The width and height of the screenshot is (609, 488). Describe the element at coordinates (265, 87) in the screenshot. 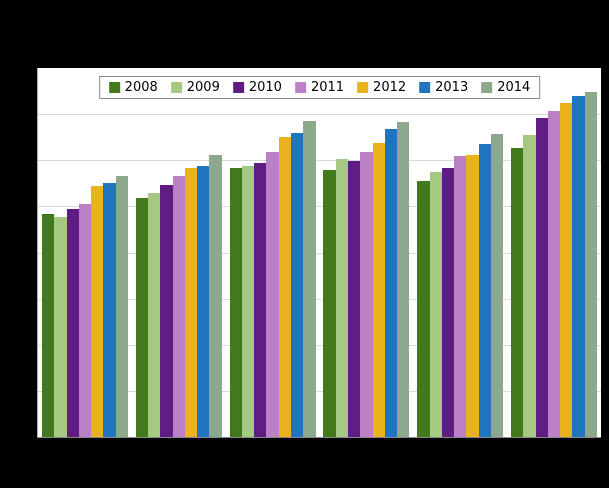

I see `legend-label: 2010` at that location.